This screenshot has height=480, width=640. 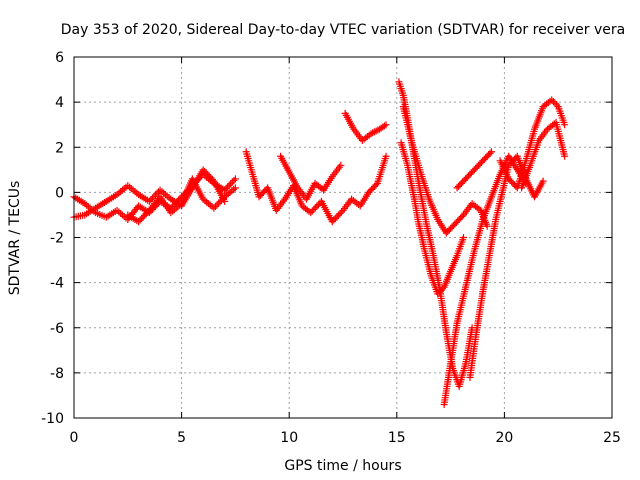 I want to click on x-tick-label: 10, so click(x=289, y=438).